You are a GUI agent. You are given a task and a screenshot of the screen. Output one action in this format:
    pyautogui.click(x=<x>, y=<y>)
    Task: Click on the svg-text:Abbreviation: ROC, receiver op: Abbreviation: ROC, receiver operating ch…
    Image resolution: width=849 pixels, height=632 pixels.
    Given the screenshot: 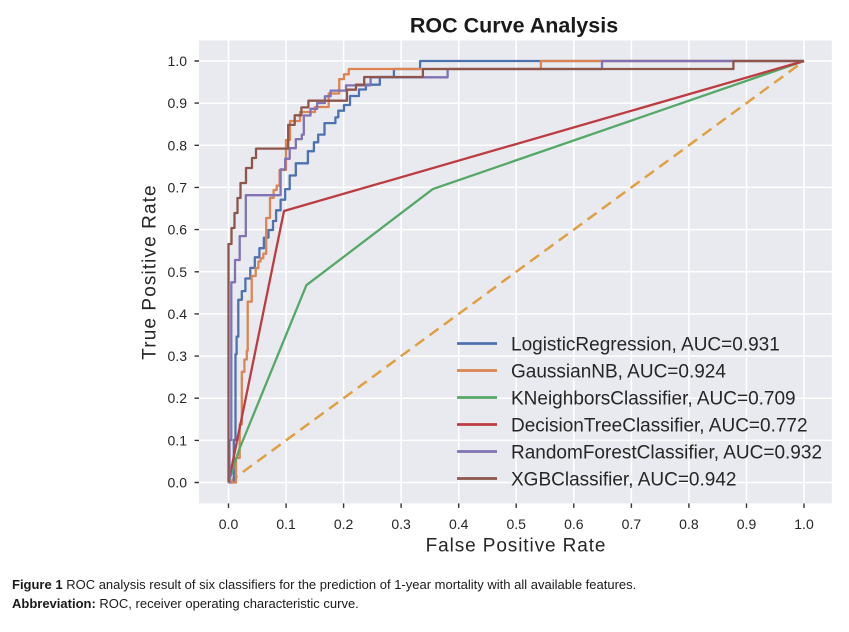 What is the action you would take?
    pyautogui.click(x=185, y=603)
    